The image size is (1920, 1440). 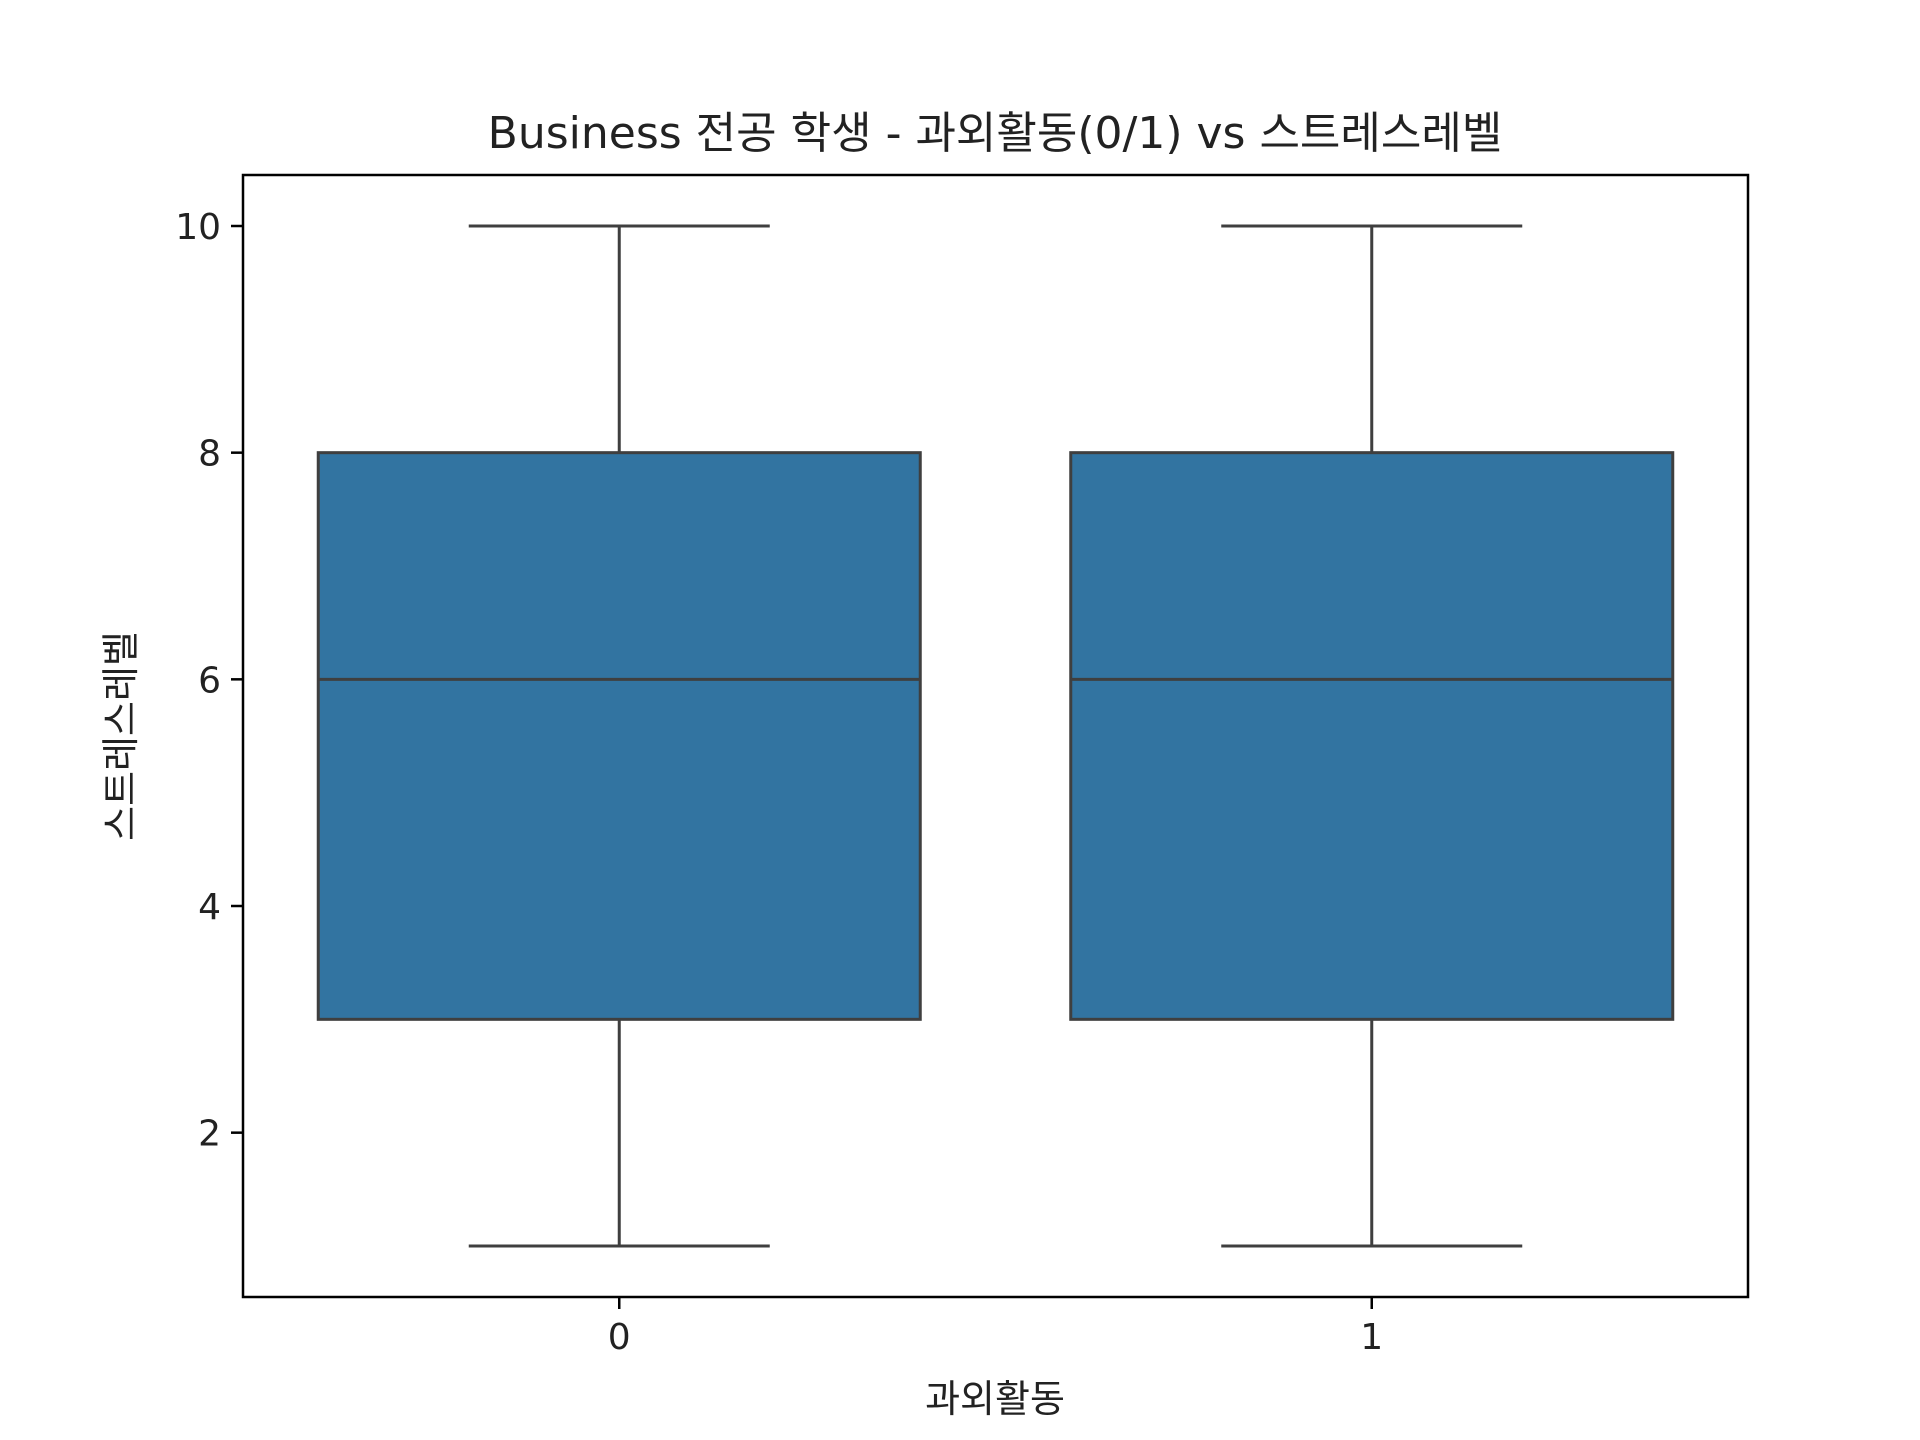 What do you see at coordinates (198, 227) in the screenshot?
I see `y-tick-label: 10` at bounding box center [198, 227].